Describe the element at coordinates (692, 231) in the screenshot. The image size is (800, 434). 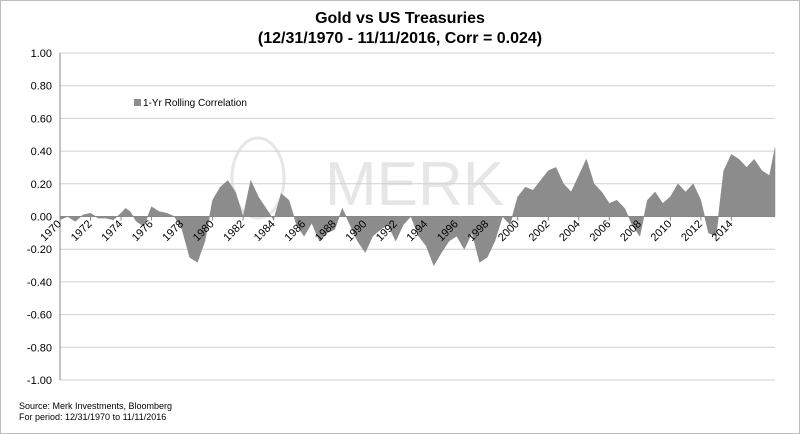
I see `x-tick-label: 2012` at that location.